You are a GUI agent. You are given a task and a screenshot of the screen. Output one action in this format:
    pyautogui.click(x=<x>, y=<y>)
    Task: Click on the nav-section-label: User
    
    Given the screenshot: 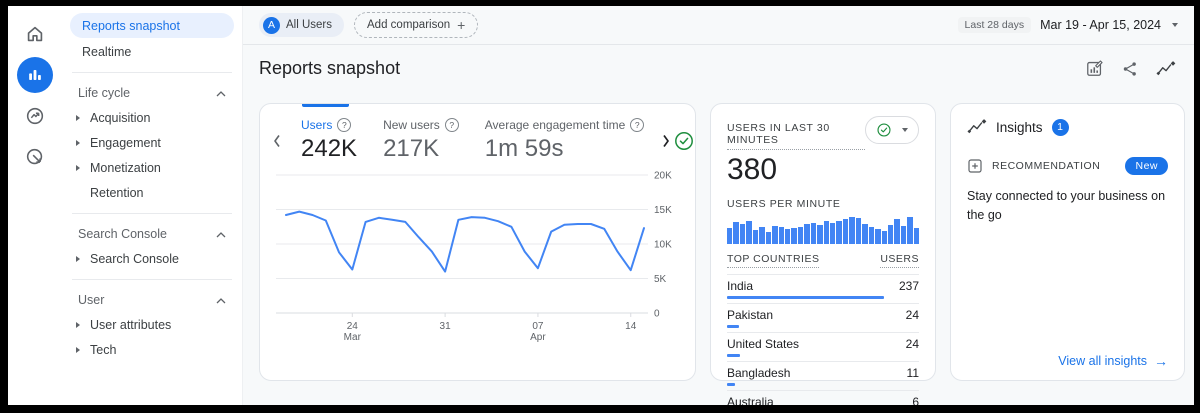 What is the action you would take?
    pyautogui.click(x=91, y=300)
    